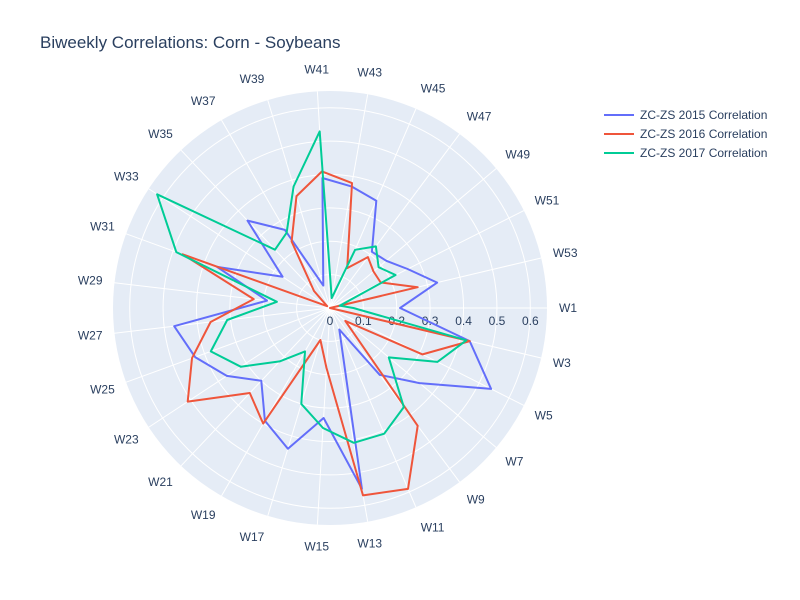  Describe the element at coordinates (703, 115) in the screenshot. I see `legend-label: ZC-ZS 2015 Correlation` at that location.